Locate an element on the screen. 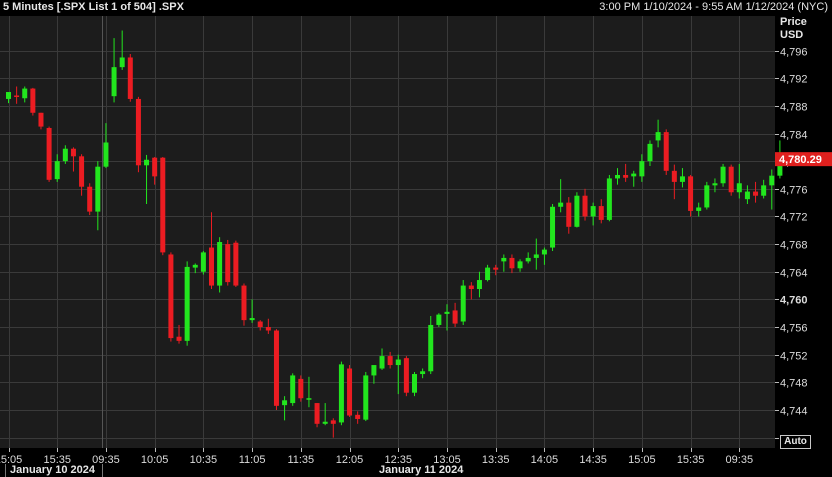 The image size is (832, 477). y-tick-label: 4,760 is located at coordinates (794, 301).